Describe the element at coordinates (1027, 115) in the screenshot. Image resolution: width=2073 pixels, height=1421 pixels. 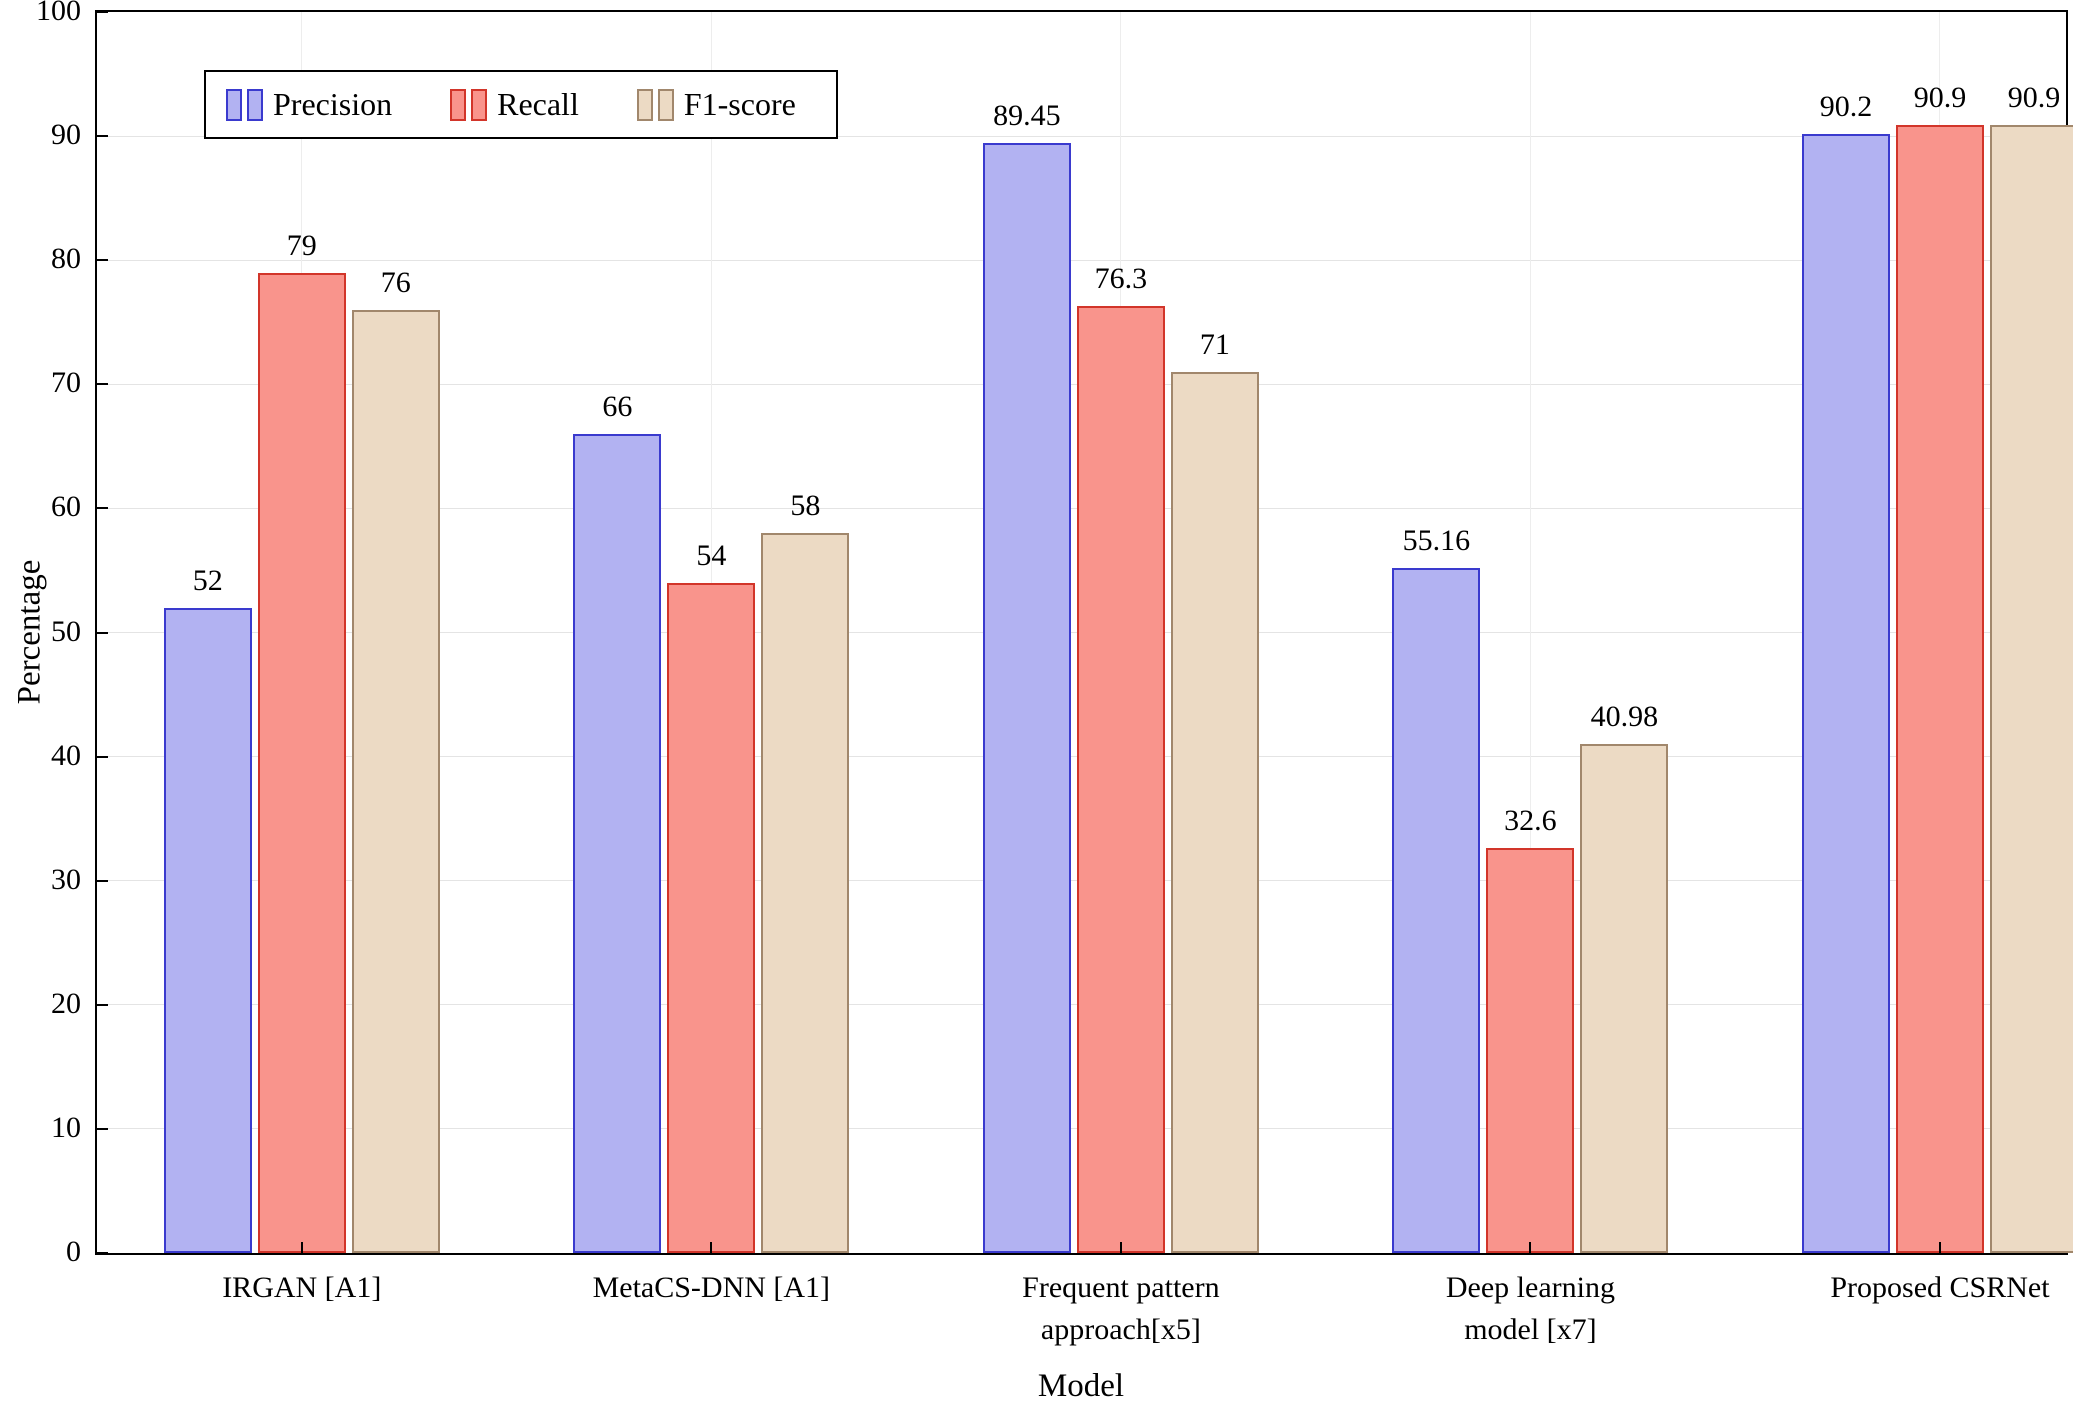
I see `bar-value-label: 89.45` at that location.